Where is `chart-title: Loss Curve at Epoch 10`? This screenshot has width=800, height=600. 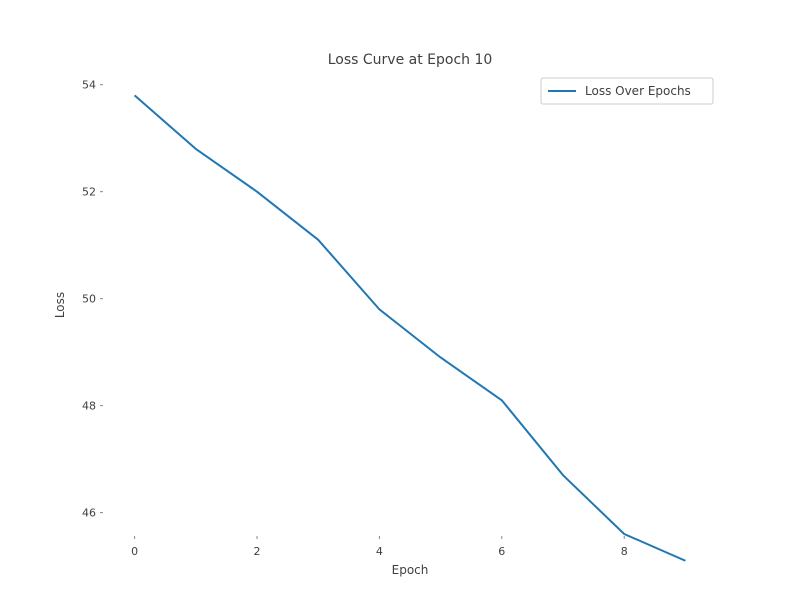
chart-title: Loss Curve at Epoch 10 is located at coordinates (410, 60).